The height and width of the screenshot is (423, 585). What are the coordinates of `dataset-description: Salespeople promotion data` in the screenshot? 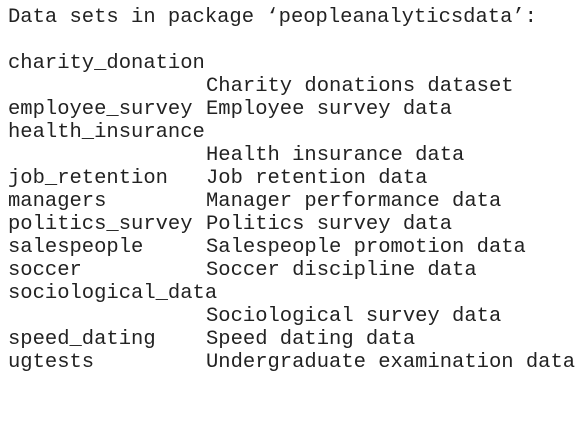 It's located at (366, 247).